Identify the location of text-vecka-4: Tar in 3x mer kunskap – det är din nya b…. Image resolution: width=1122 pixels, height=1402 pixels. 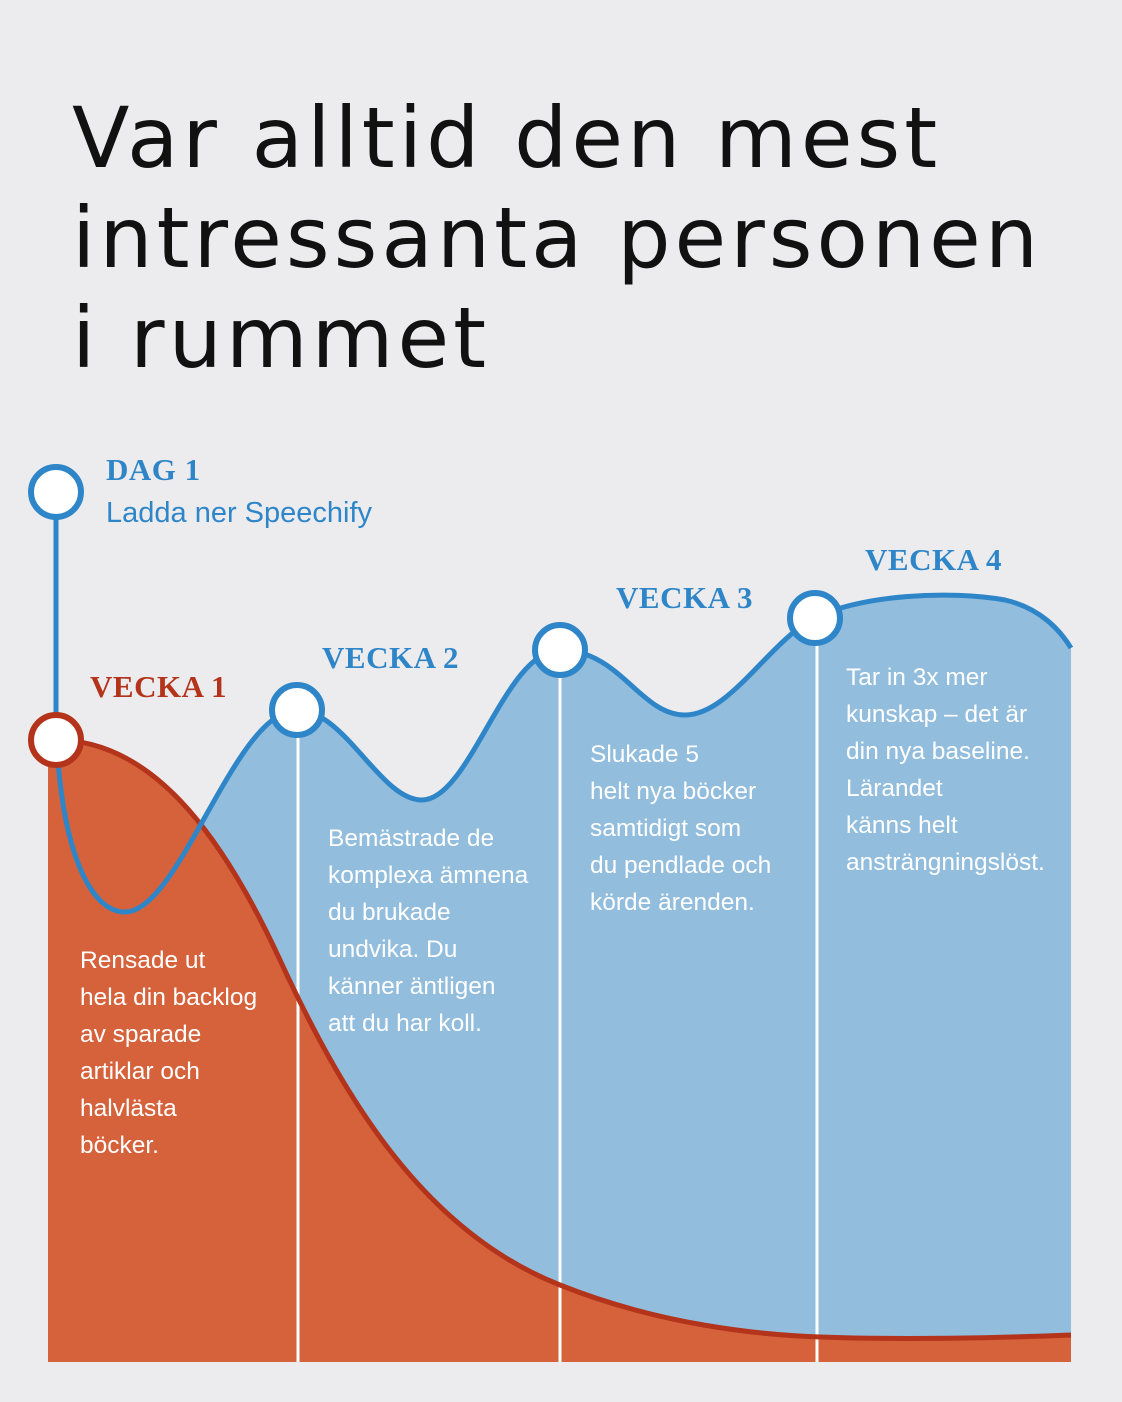
(945, 770).